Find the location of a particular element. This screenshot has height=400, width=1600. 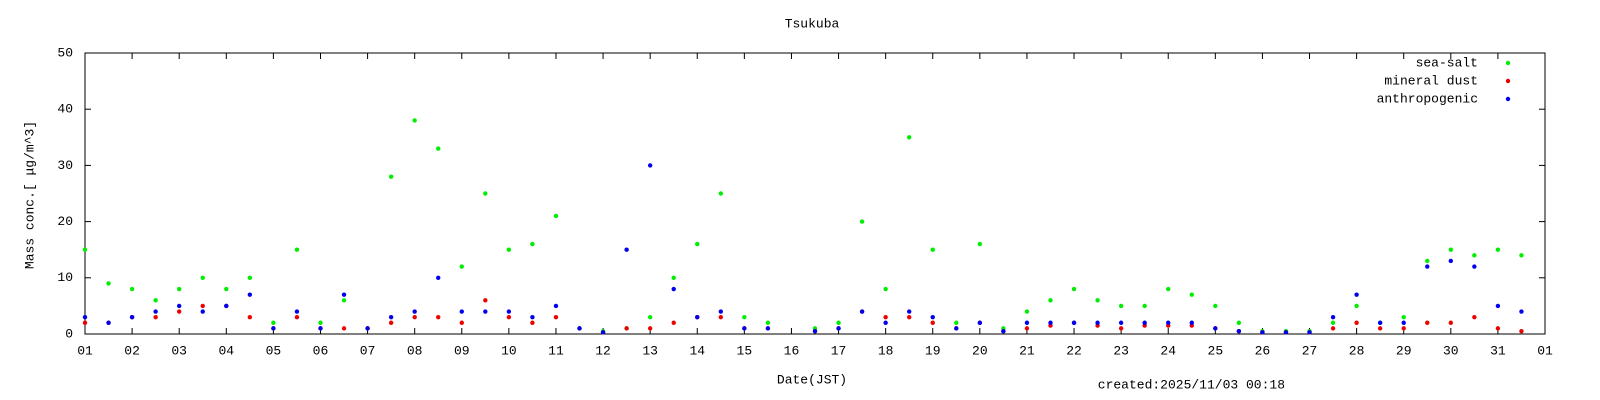

x-tick-label: 15 is located at coordinates (745, 350).